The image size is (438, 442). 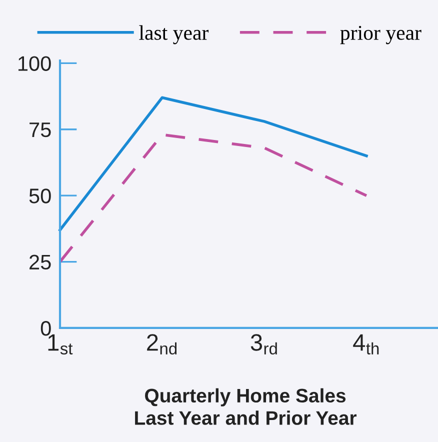 What do you see at coordinates (40, 130) in the screenshot?
I see `y-tick-label: 75` at bounding box center [40, 130].